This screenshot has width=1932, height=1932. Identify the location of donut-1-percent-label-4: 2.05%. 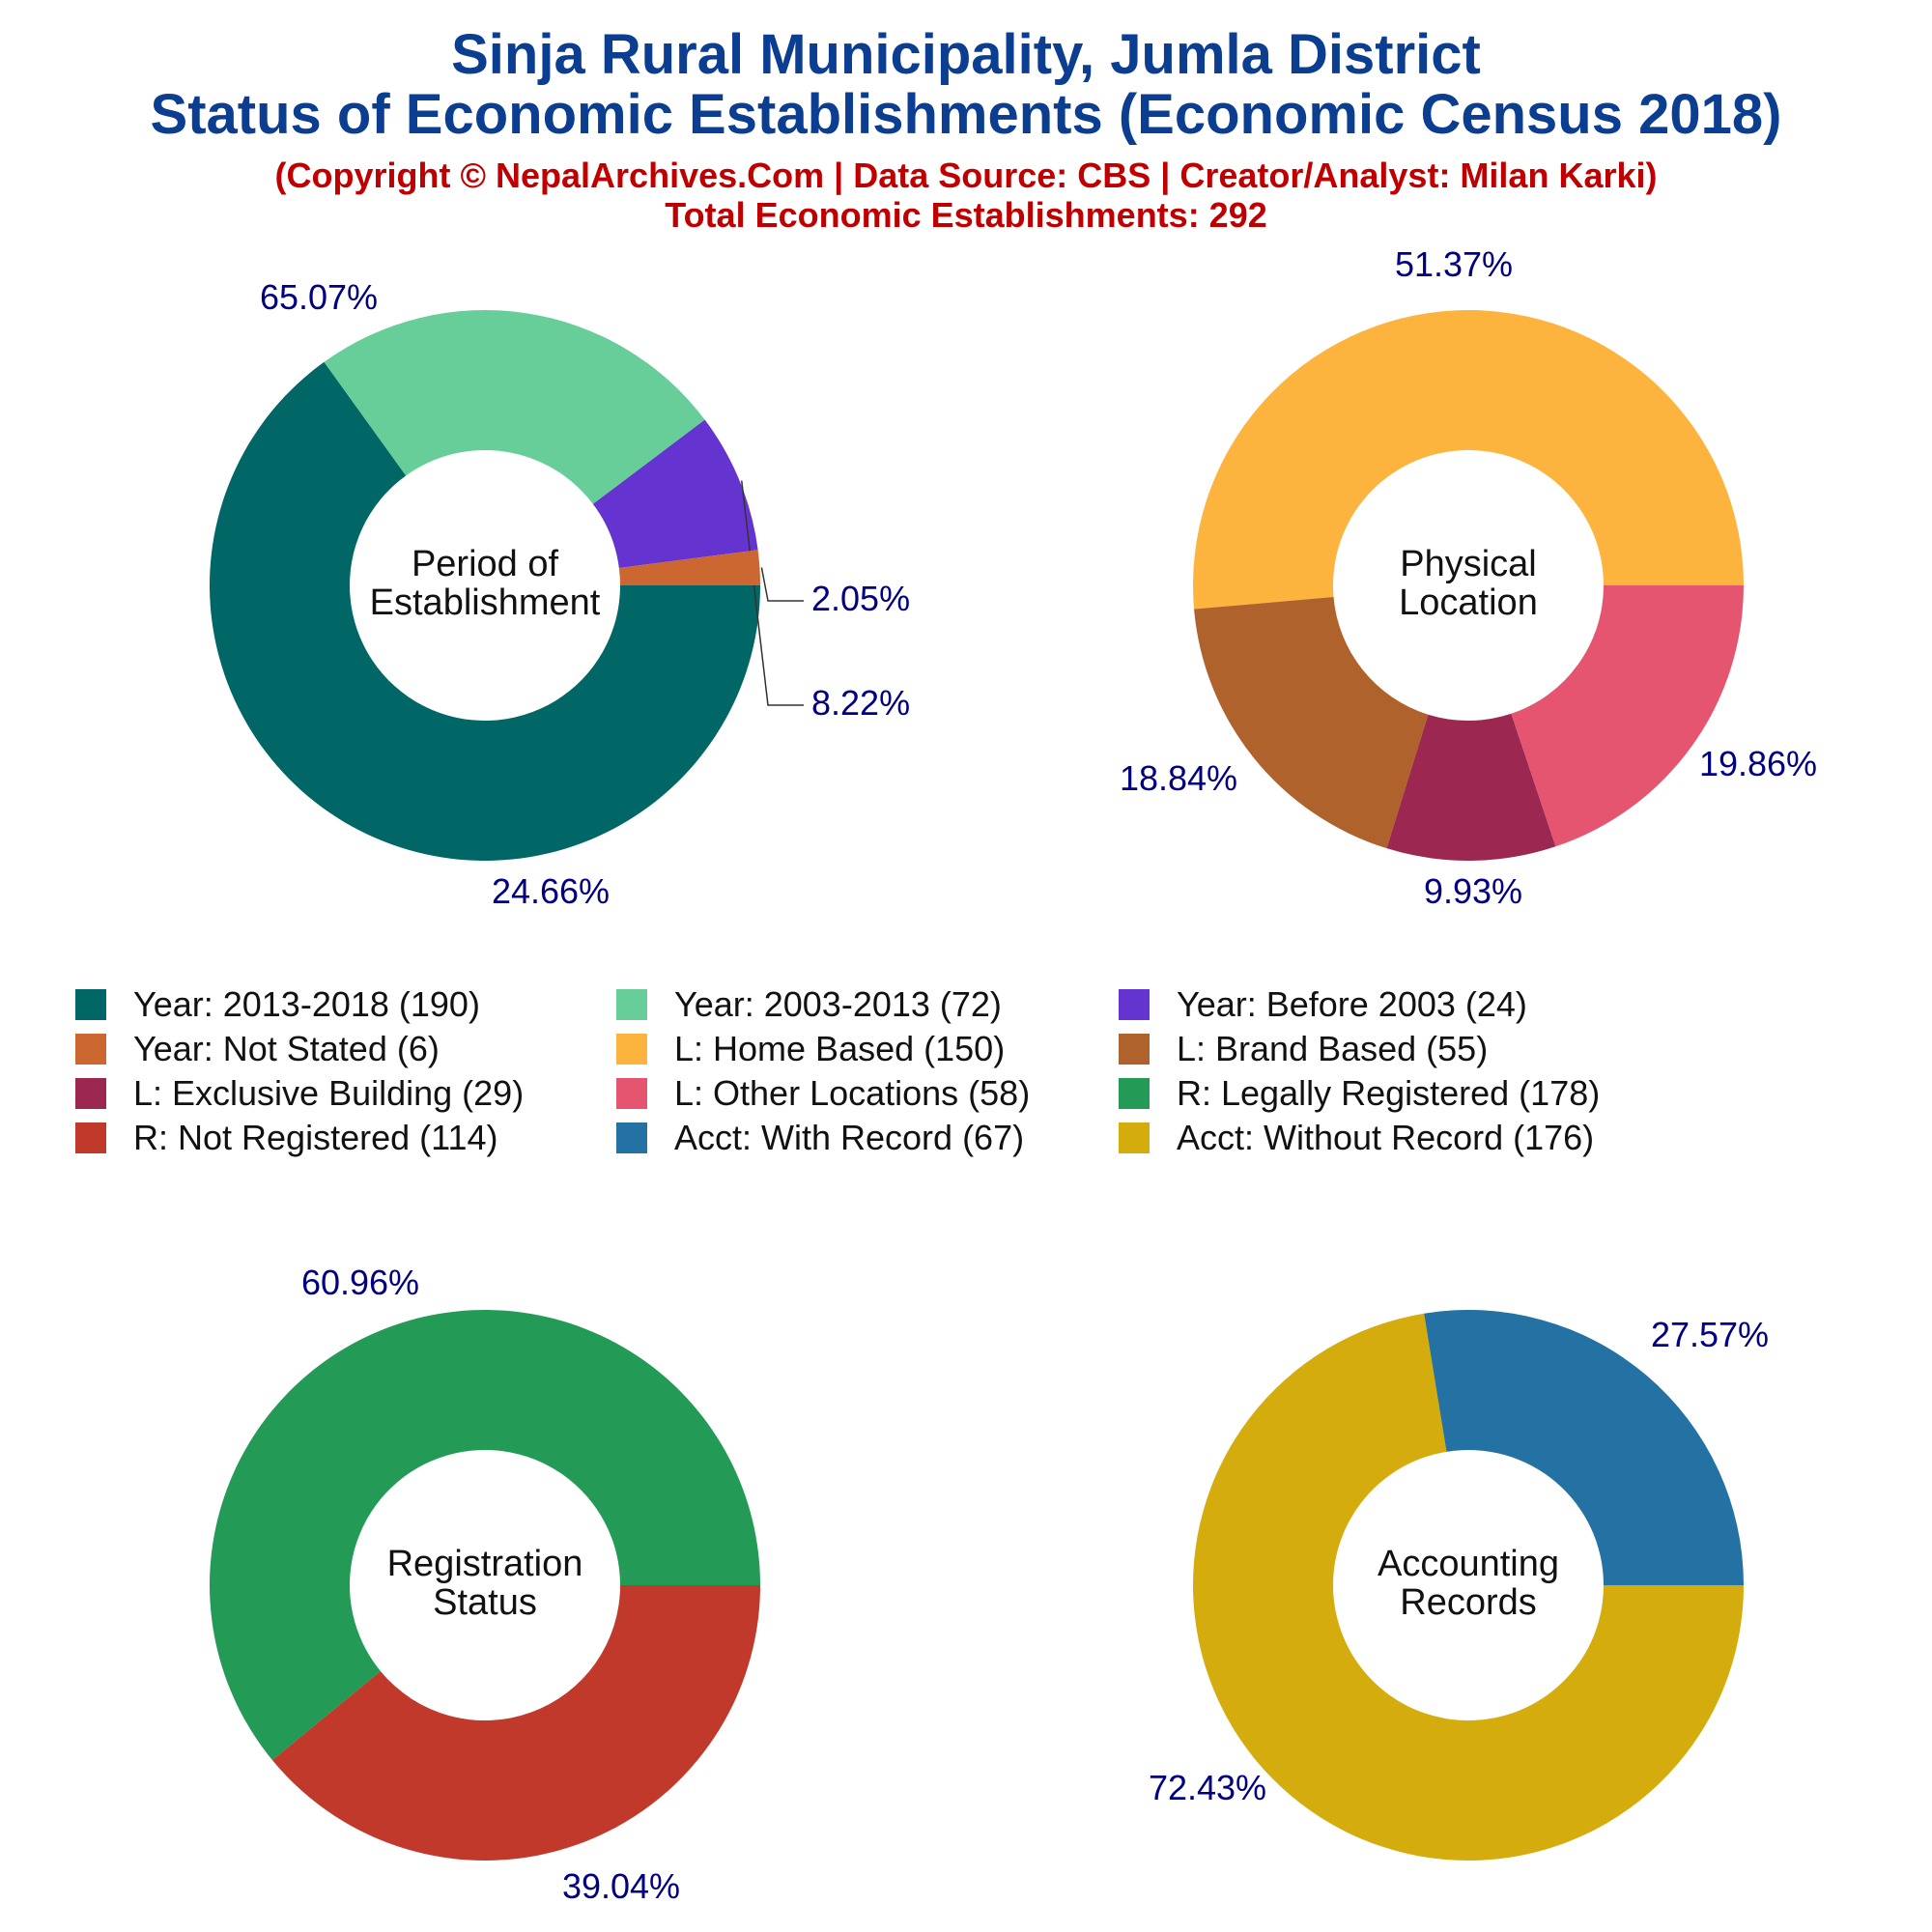
(860, 598).